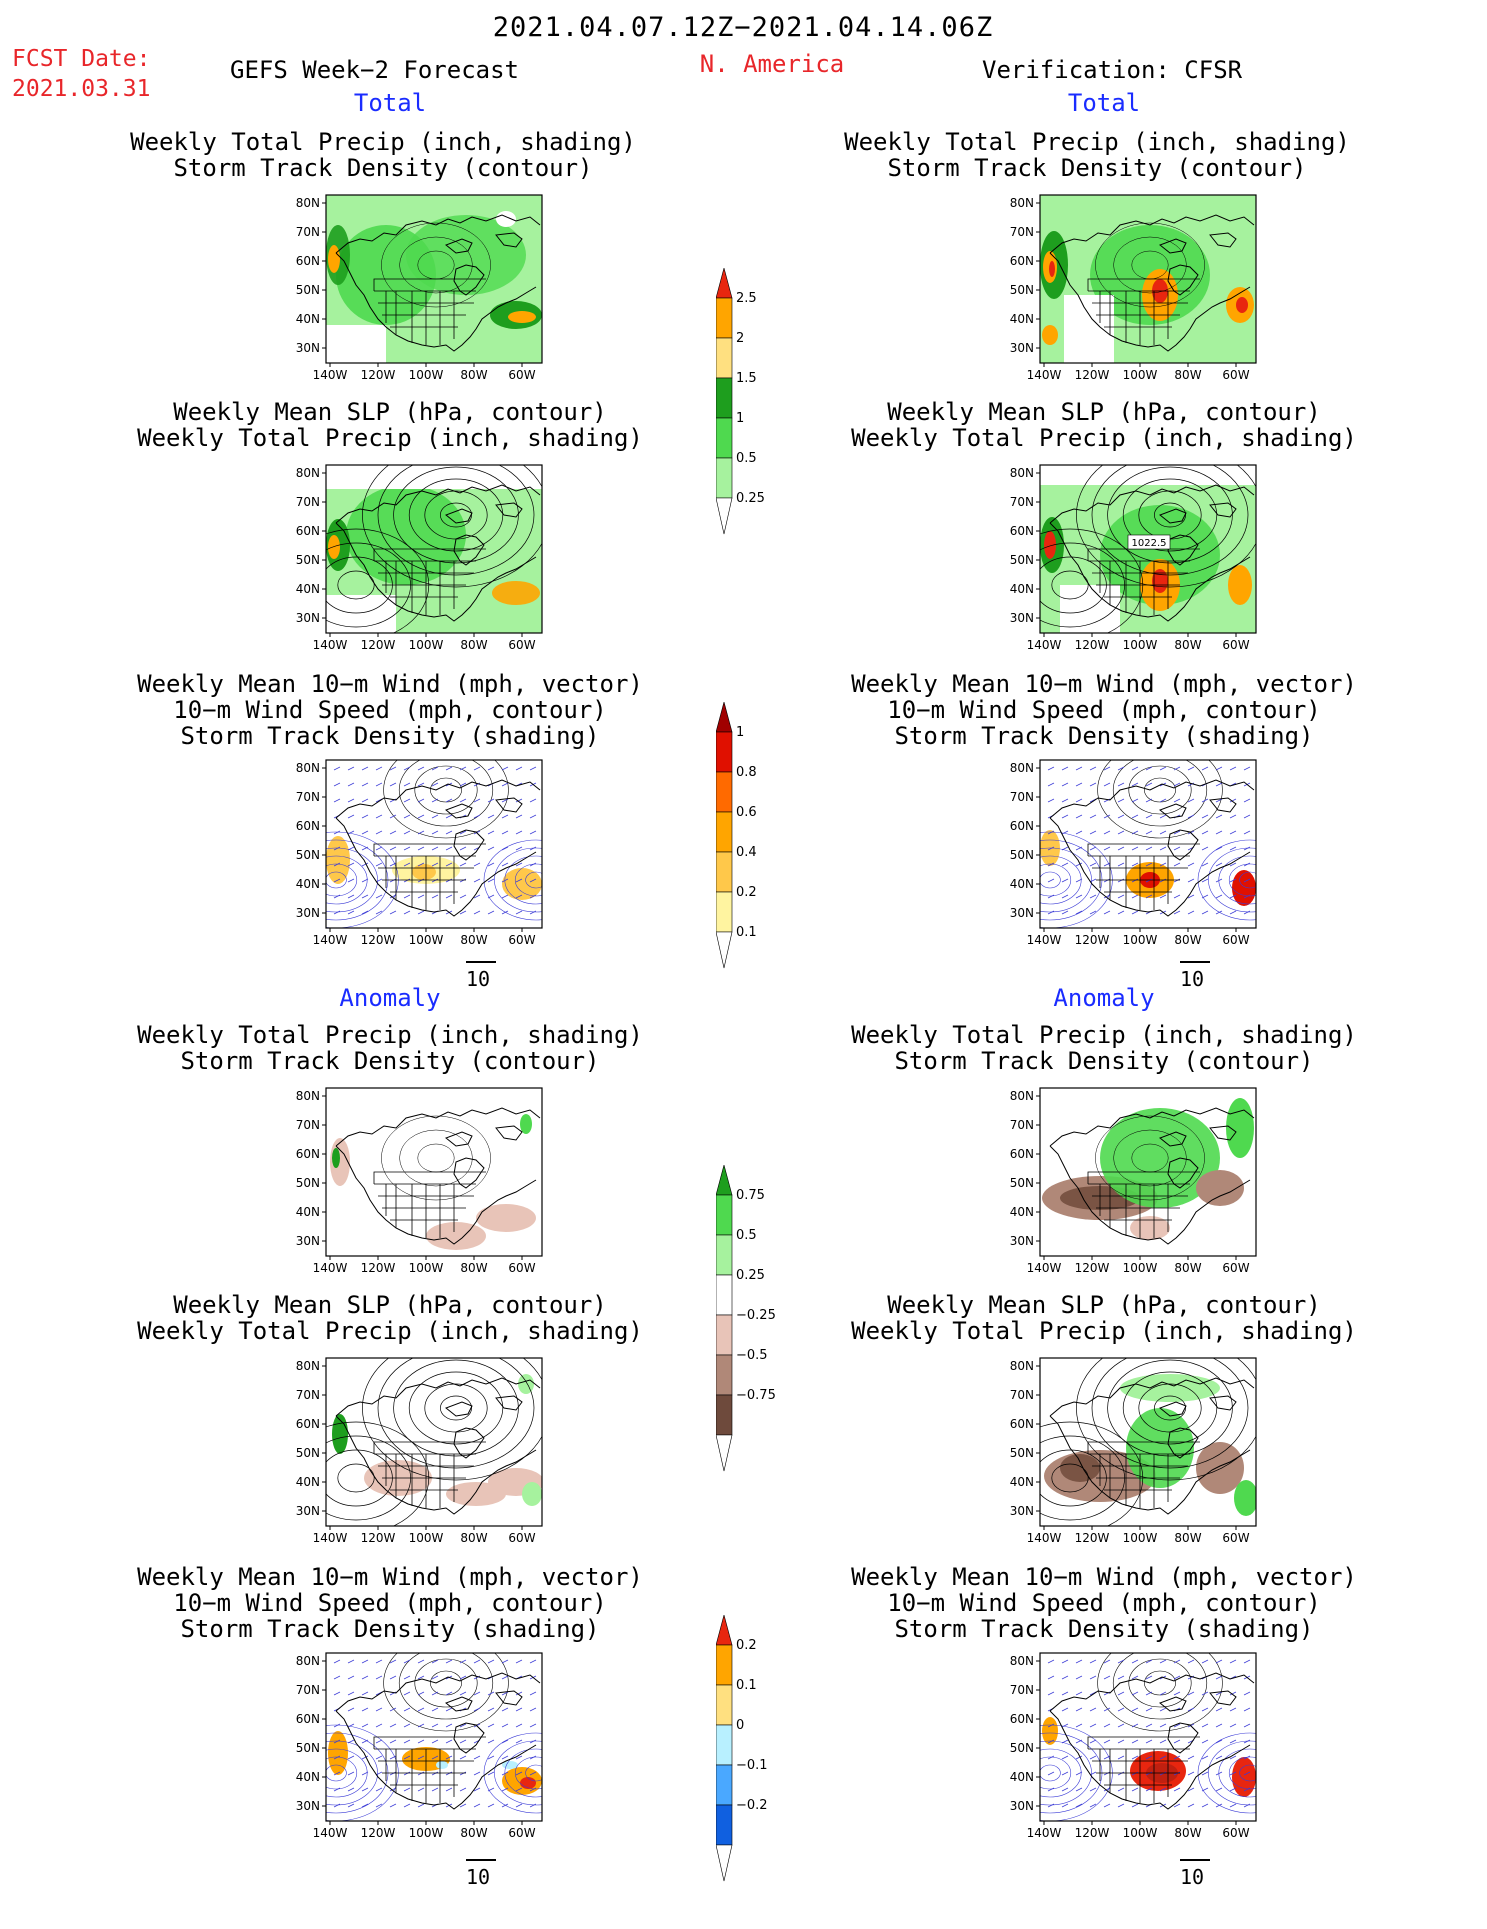  I want to click on vector-ref-right-anom: 10, so click(1195, 1871).